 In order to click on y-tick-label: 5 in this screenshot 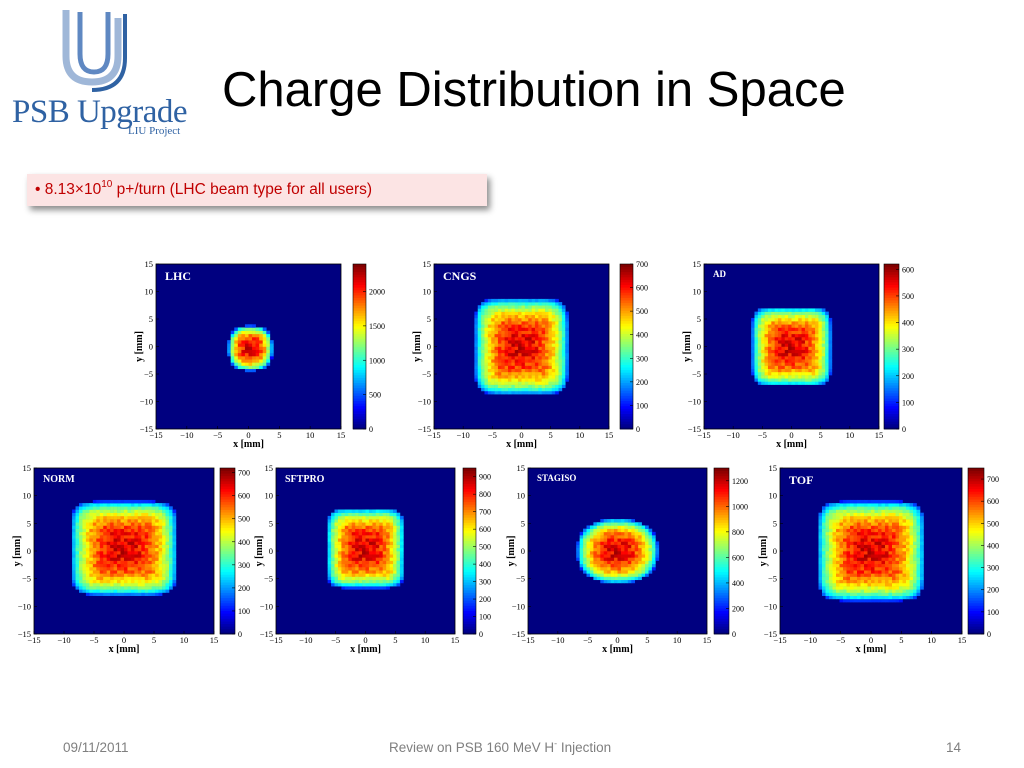, I will do `click(29, 523)`.